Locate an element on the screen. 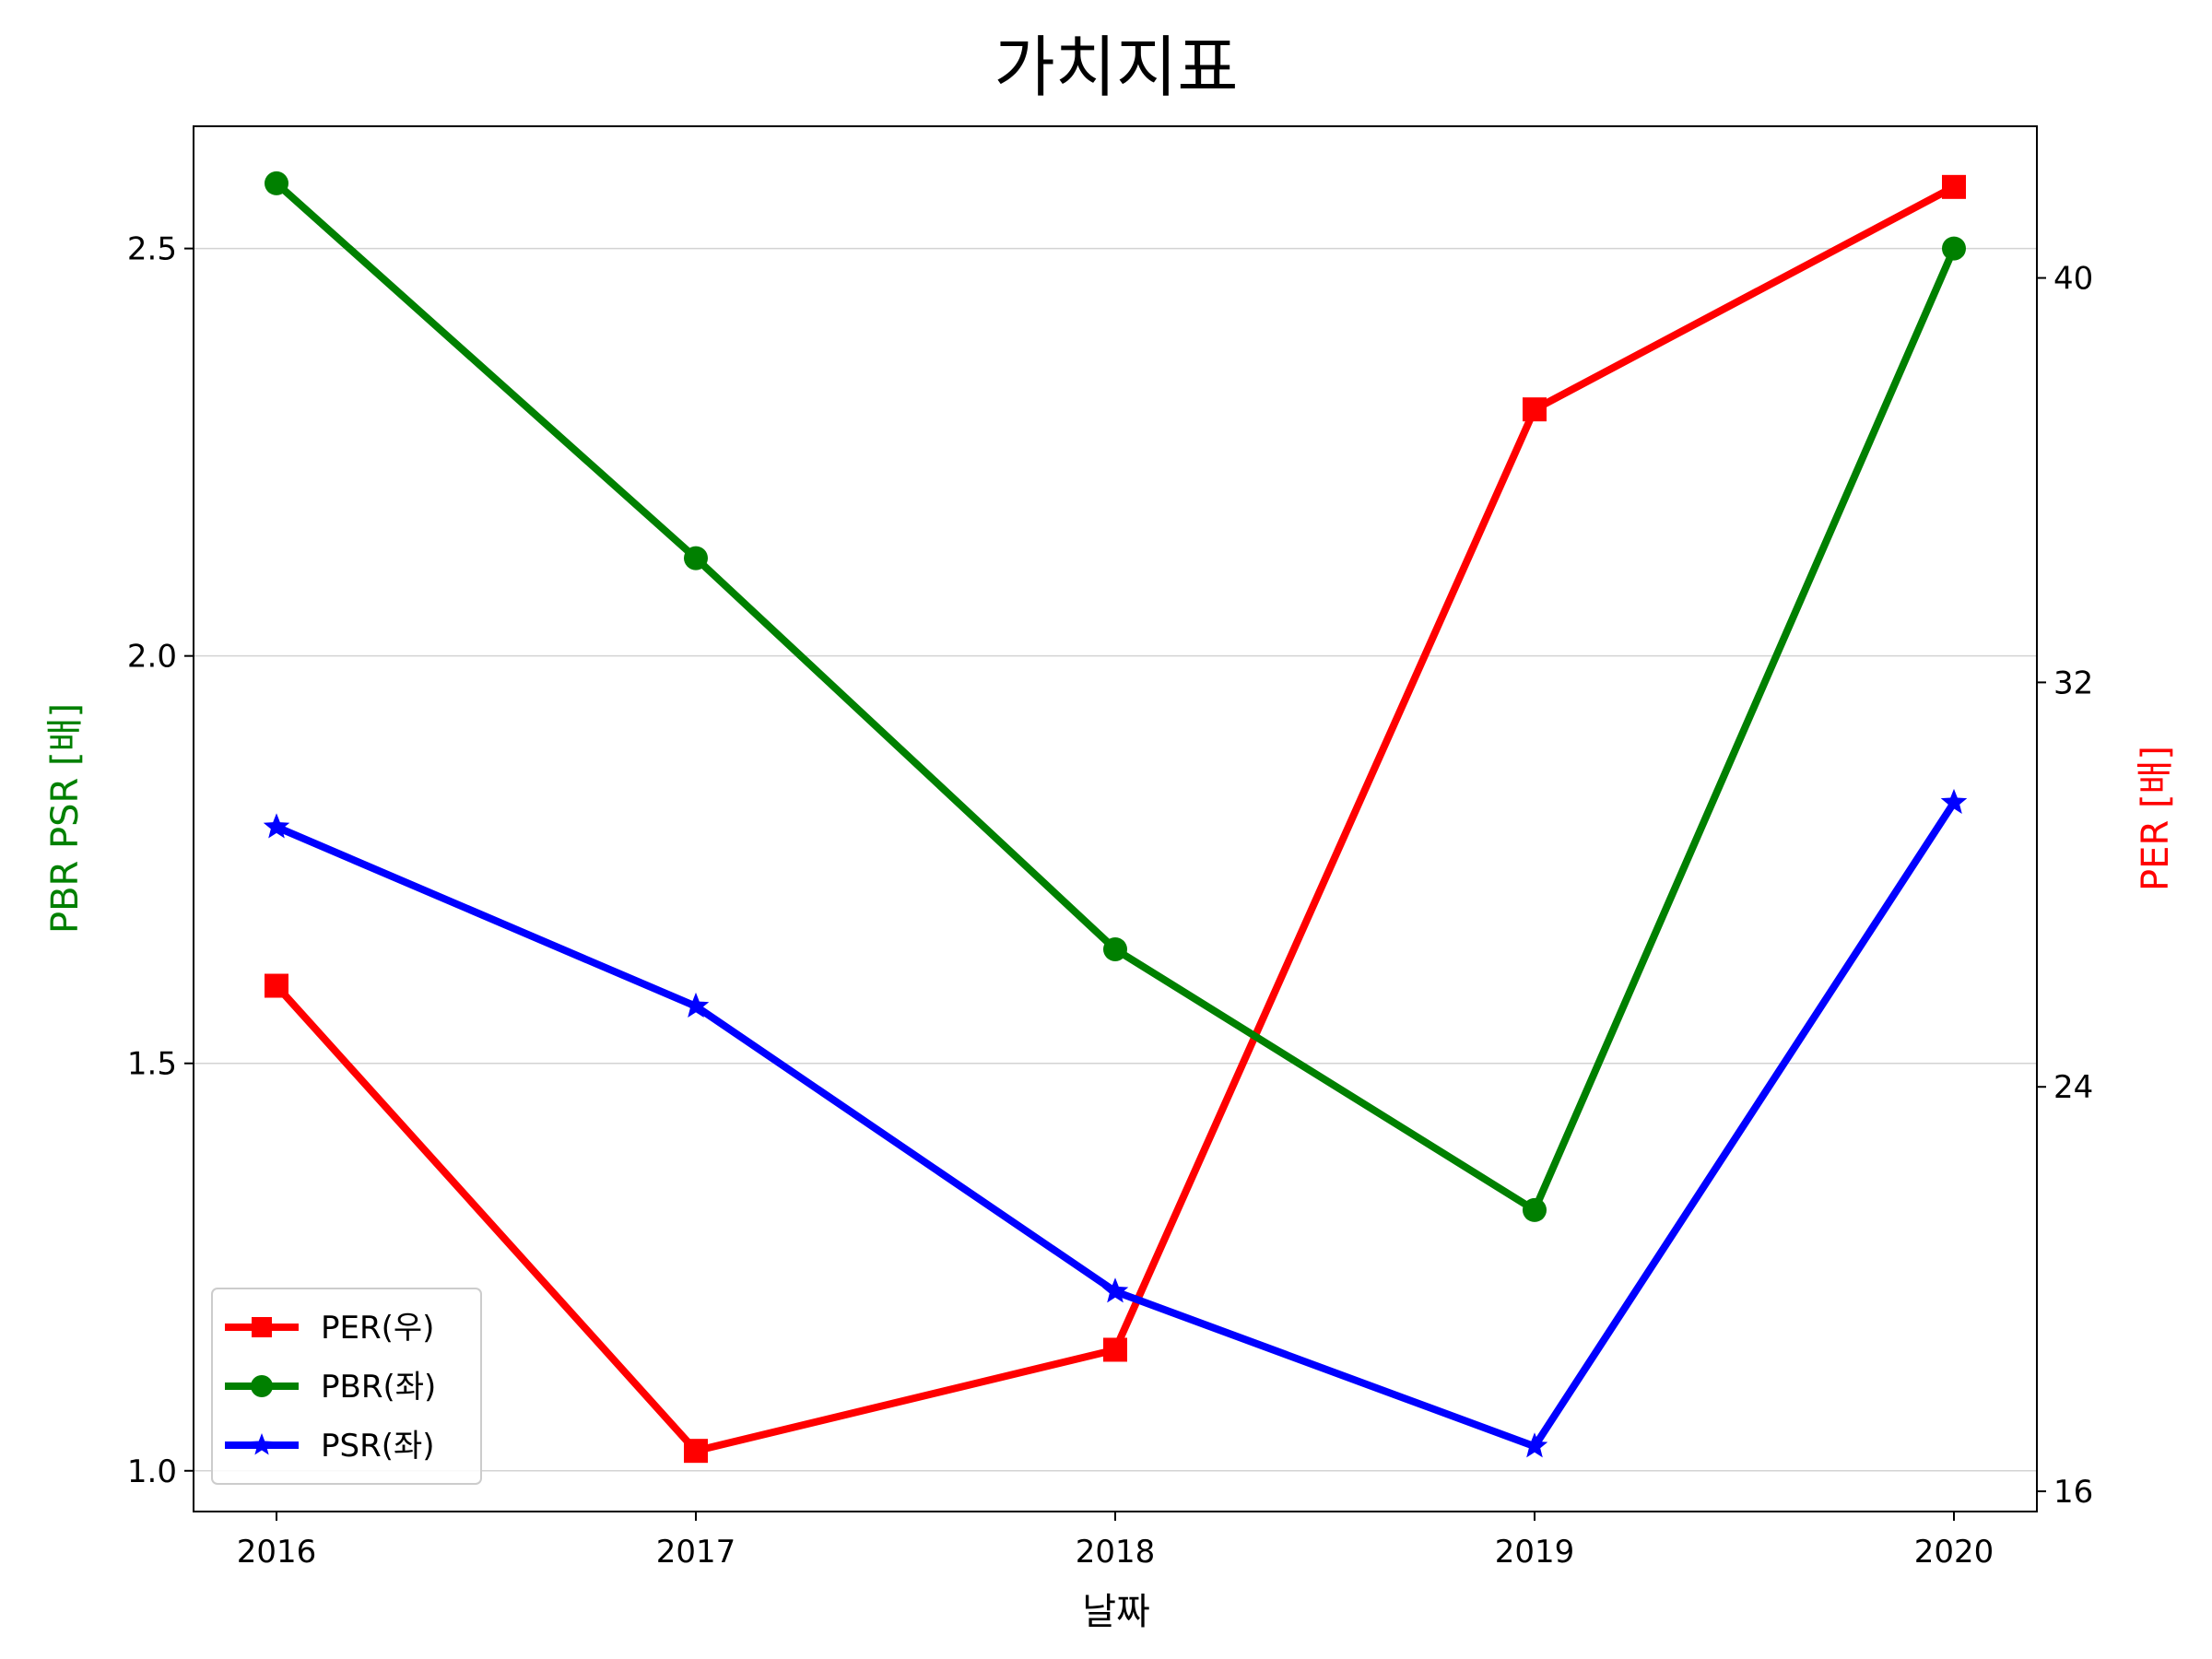 The width and height of the screenshot is (2212, 1659). y-left-tick-label: 2.5 is located at coordinates (152, 249).